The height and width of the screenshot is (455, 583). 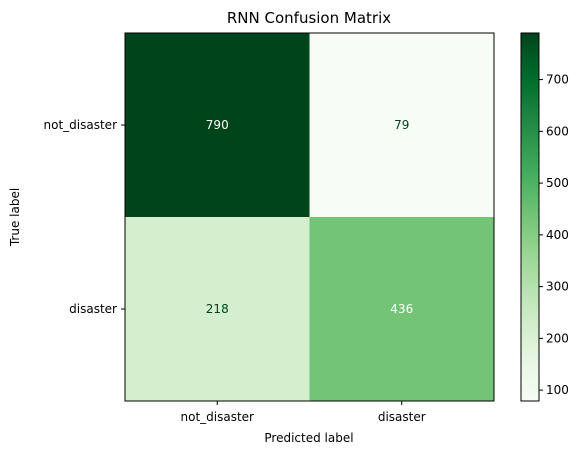 What do you see at coordinates (308, 438) in the screenshot?
I see `x-axis-label: Predicted label` at bounding box center [308, 438].